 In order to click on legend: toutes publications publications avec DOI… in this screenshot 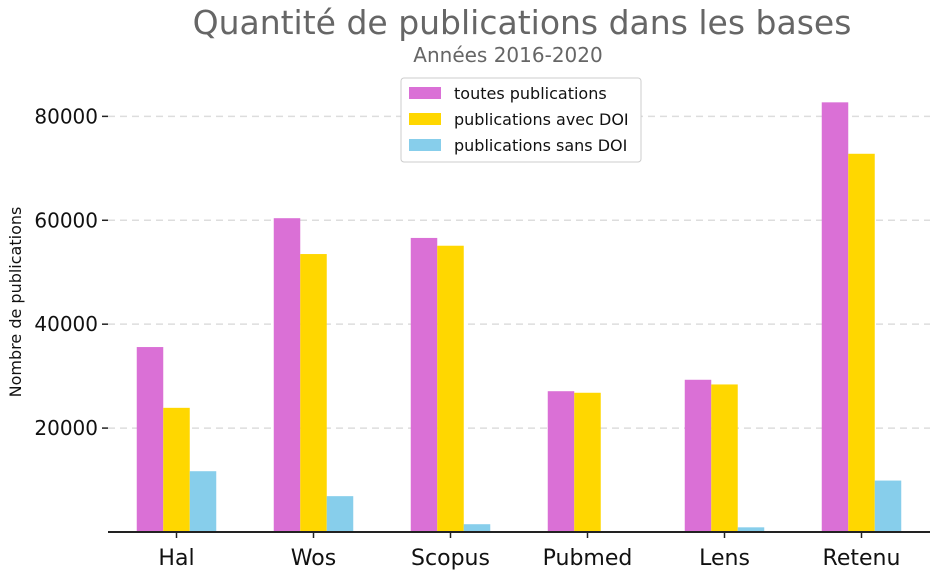, I will do `click(521, 120)`.